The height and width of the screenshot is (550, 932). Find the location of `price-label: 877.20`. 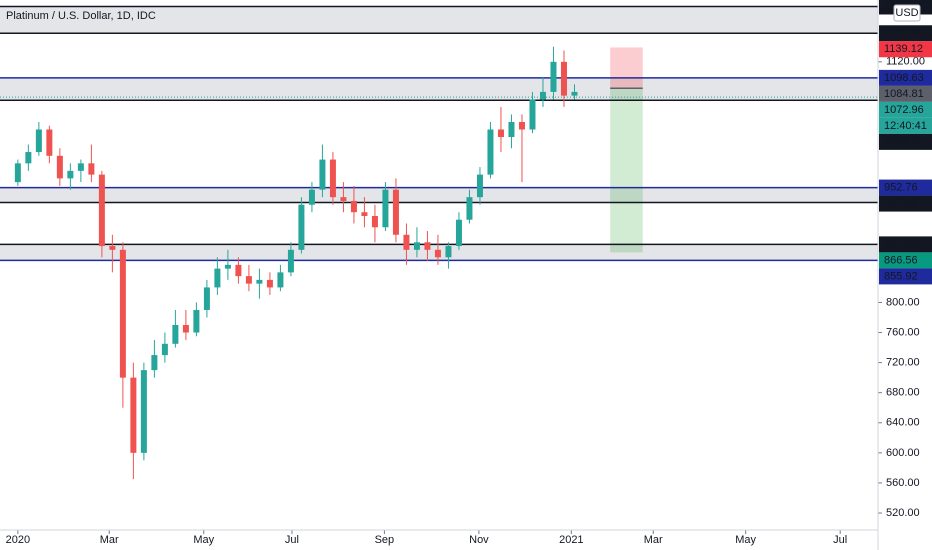

price-label: 877.20 is located at coordinates (905, 244).